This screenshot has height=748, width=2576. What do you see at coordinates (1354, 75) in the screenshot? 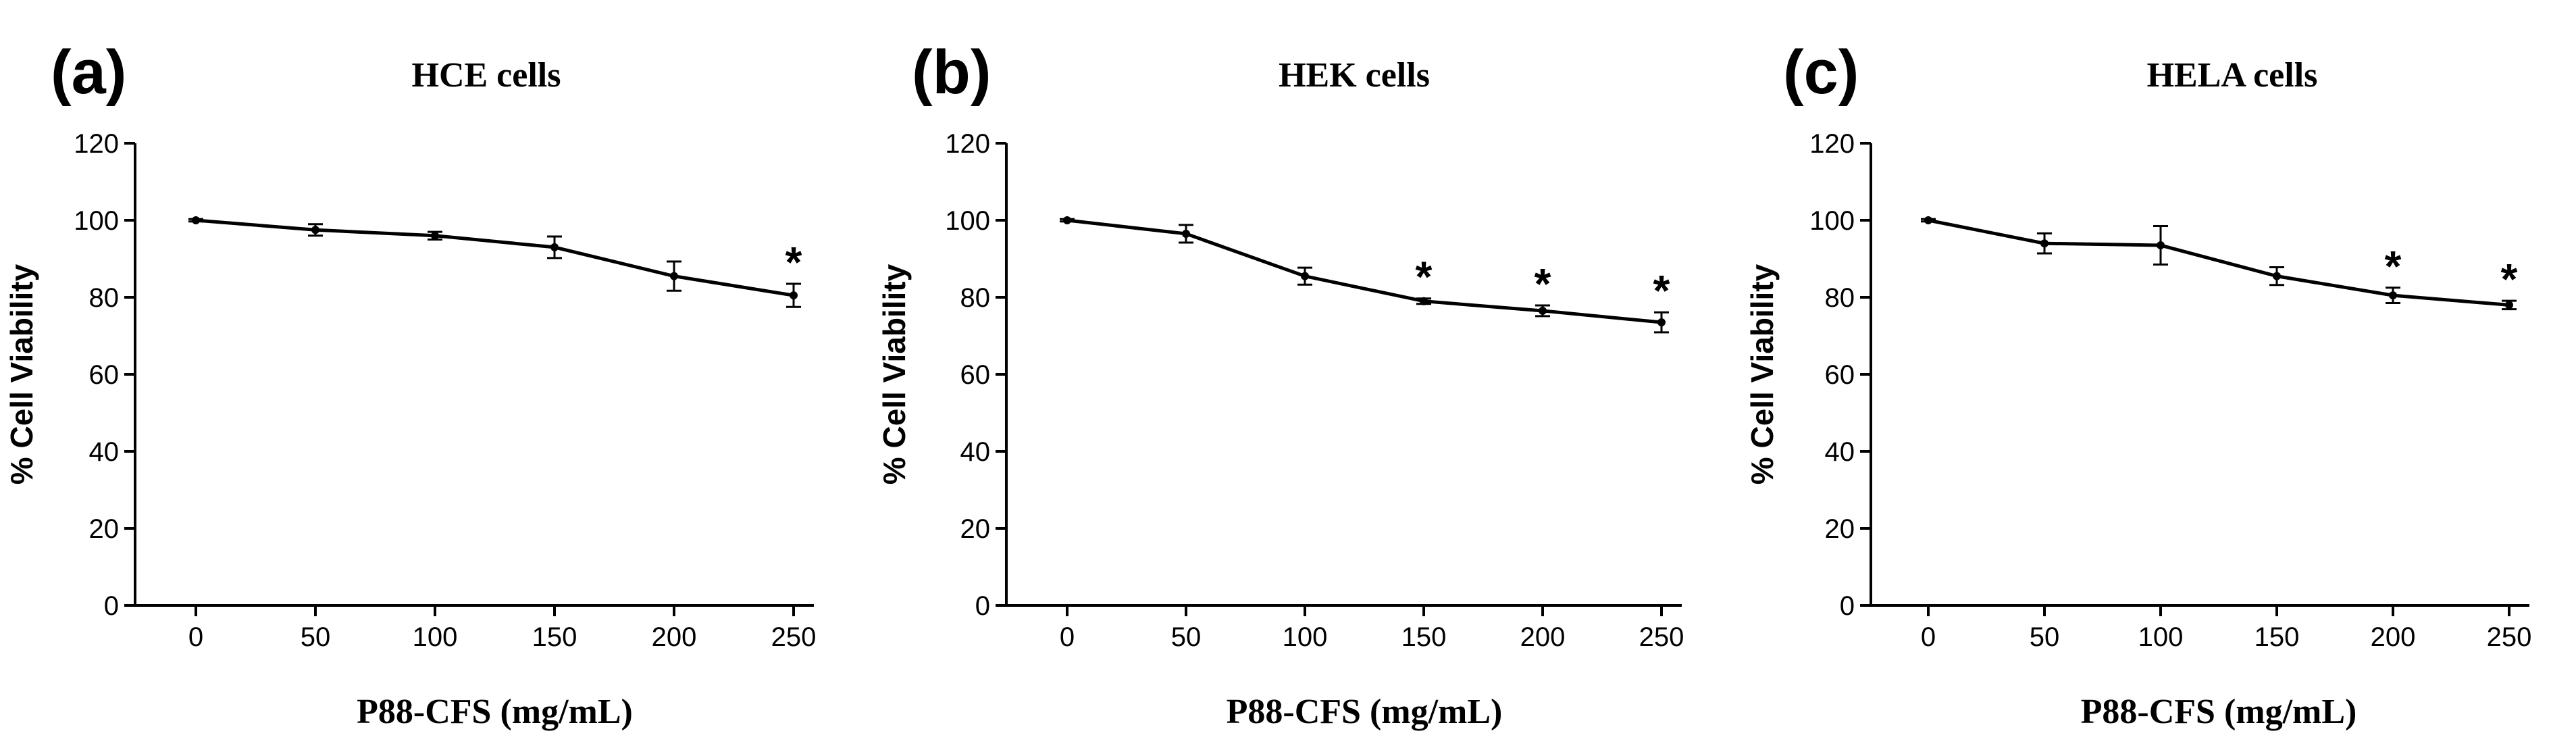
I see `chart-title: HEK cells` at bounding box center [1354, 75].